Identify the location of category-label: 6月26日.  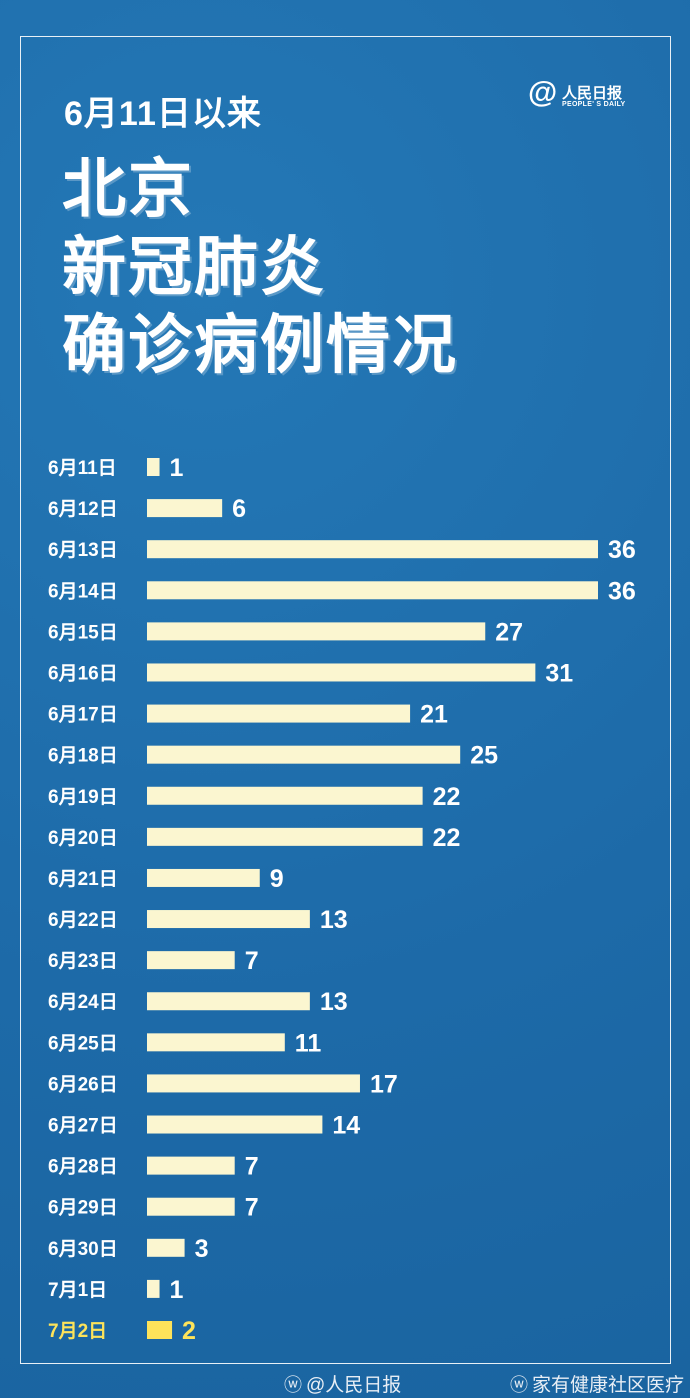
(83, 1084).